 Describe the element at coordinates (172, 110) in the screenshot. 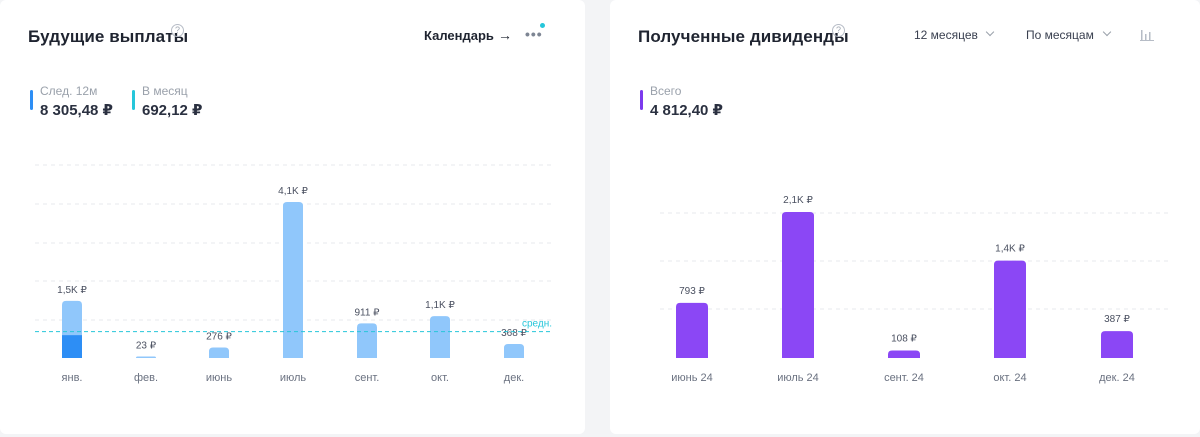

I see `stat-value: 692,12 ₽` at that location.